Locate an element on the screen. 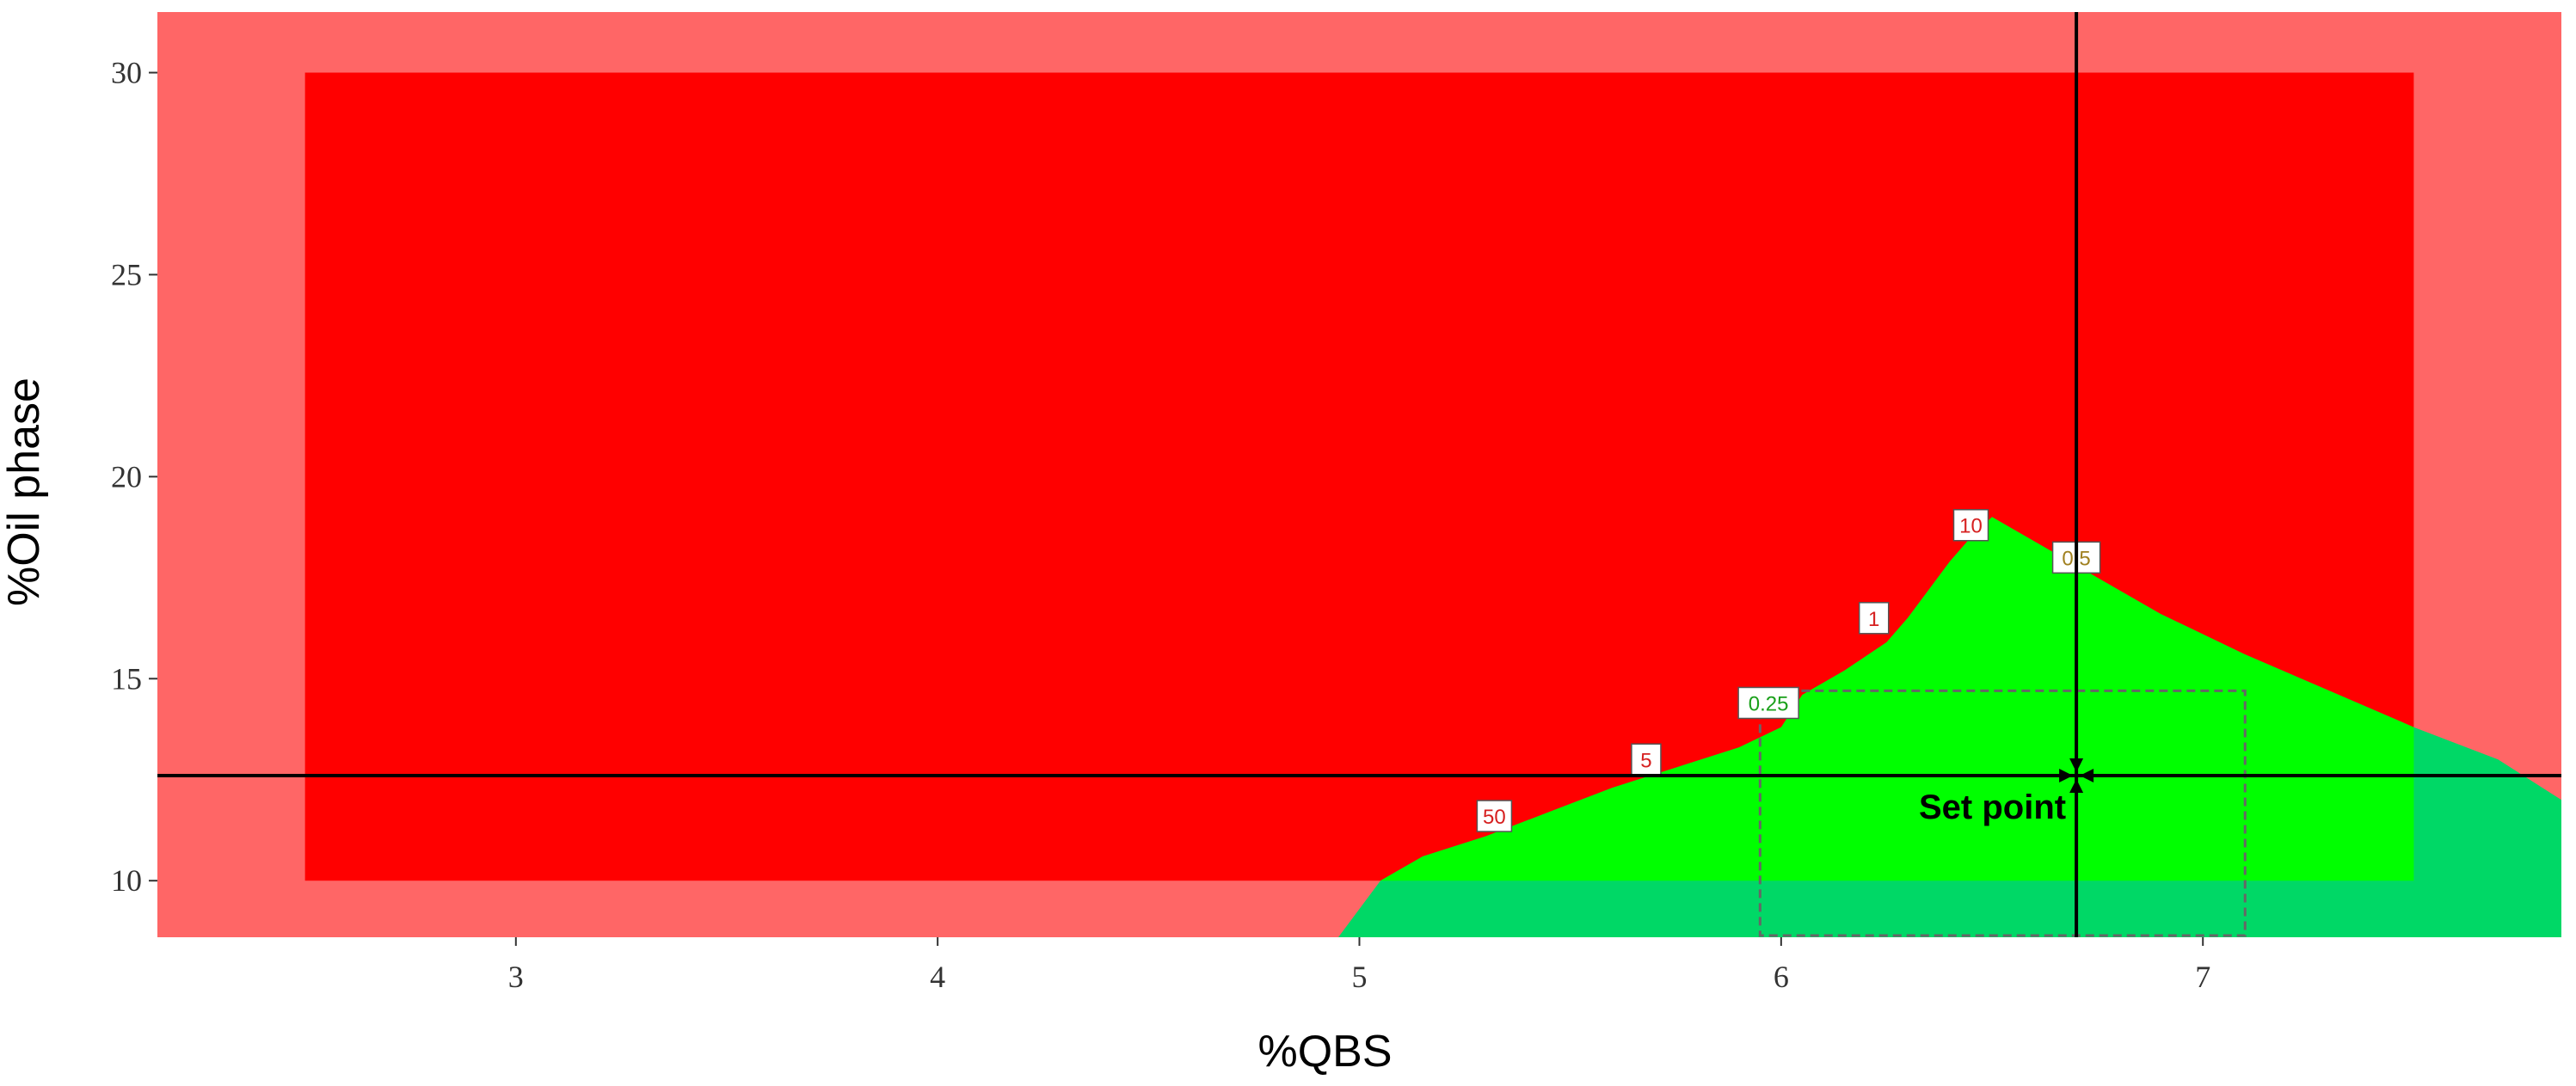 Image resolution: width=2576 pixels, height=1086 pixels. set-point-label: Set point is located at coordinates (1992, 807).